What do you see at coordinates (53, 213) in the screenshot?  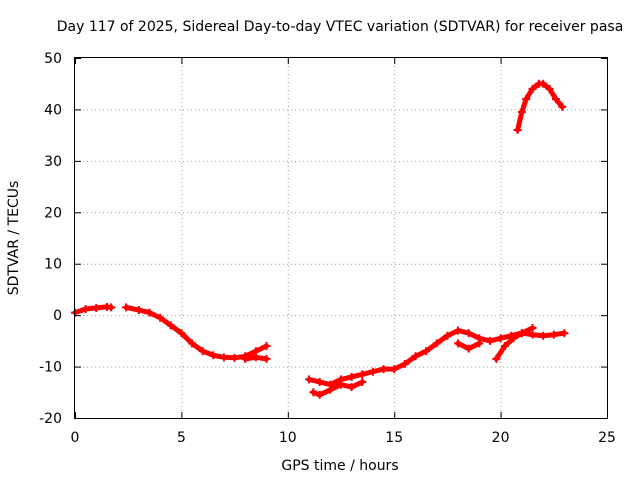 I see `y-tick-label: 20` at bounding box center [53, 213].